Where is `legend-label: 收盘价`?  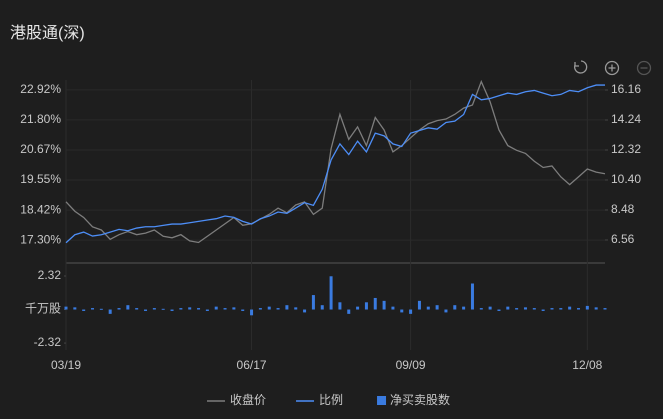
legend-label: 收盘价 is located at coordinates (248, 399).